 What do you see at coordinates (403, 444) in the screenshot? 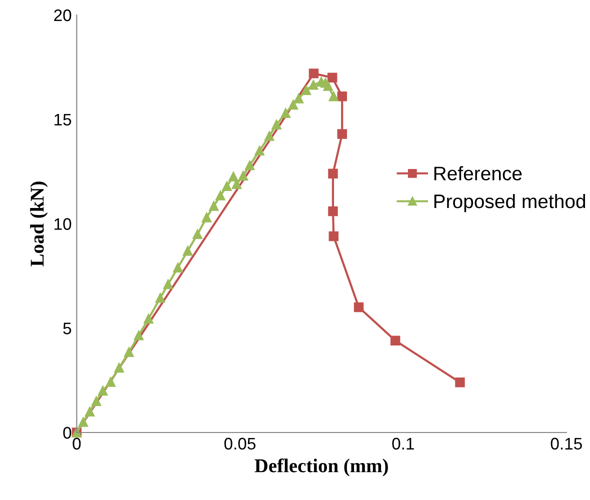
I see `x-tick-label: 0.1` at bounding box center [403, 444].